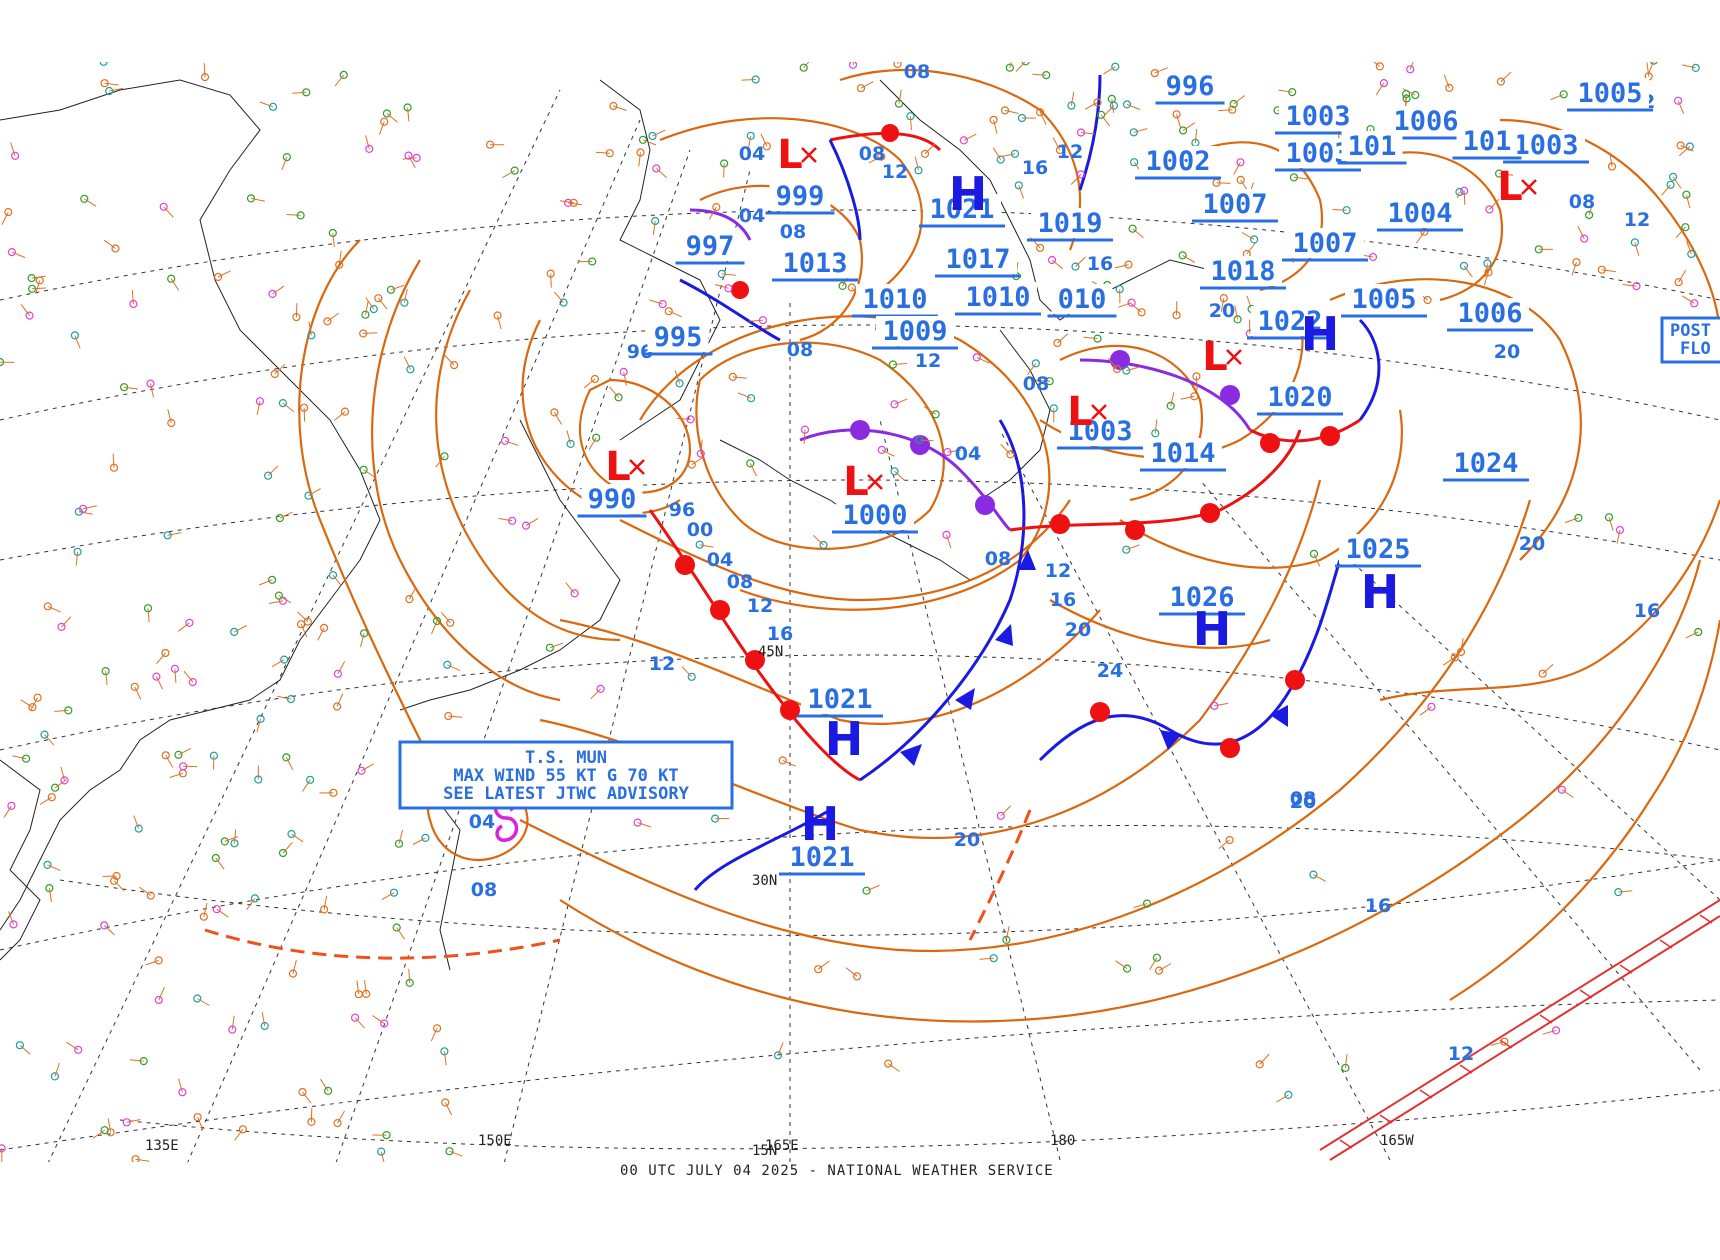 The image size is (1720, 1260). What do you see at coordinates (977, 259) in the screenshot?
I see `svg-text: 1017` at bounding box center [977, 259].